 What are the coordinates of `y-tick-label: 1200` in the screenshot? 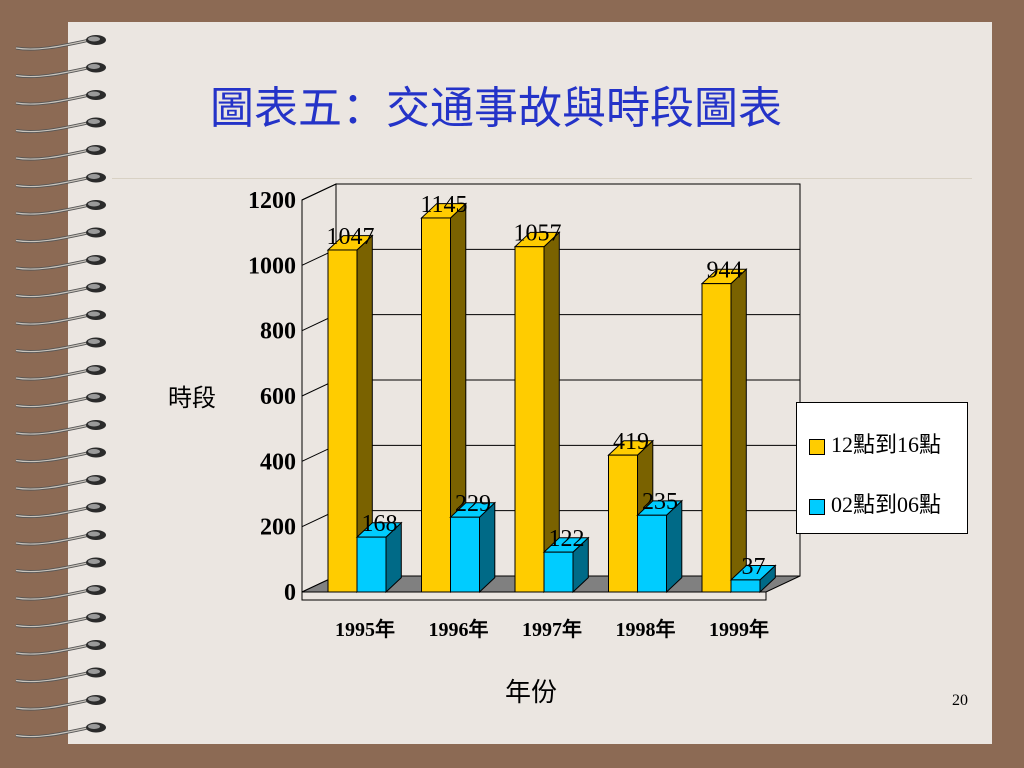 It's located at (272, 201).